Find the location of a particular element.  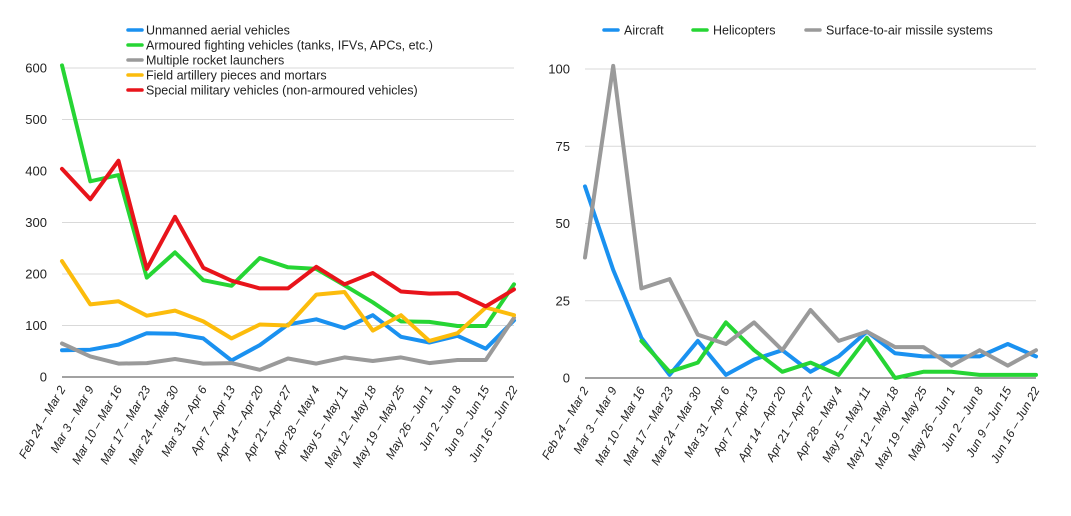

y-tick-label-300: 300 is located at coordinates (36, 222).